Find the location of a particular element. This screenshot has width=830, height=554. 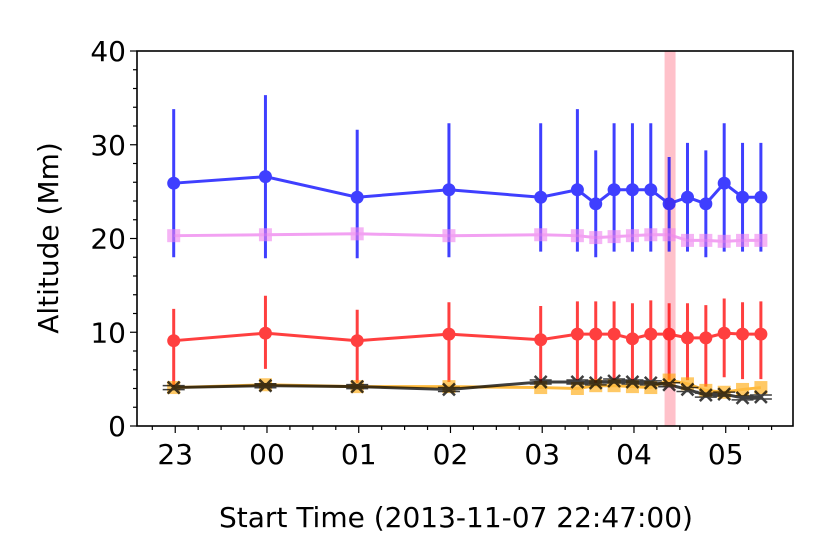

y-tick-label: 20 is located at coordinates (108, 239).